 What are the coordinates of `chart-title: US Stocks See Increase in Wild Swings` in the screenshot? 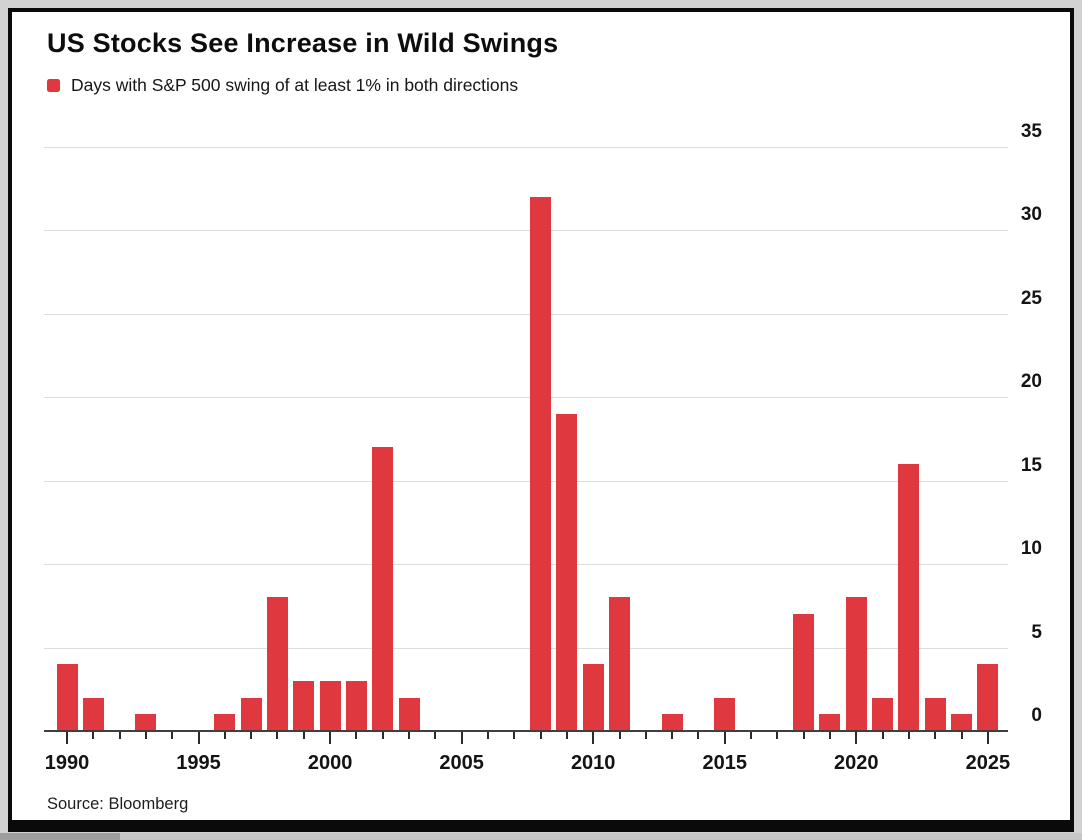 It's located at (303, 43).